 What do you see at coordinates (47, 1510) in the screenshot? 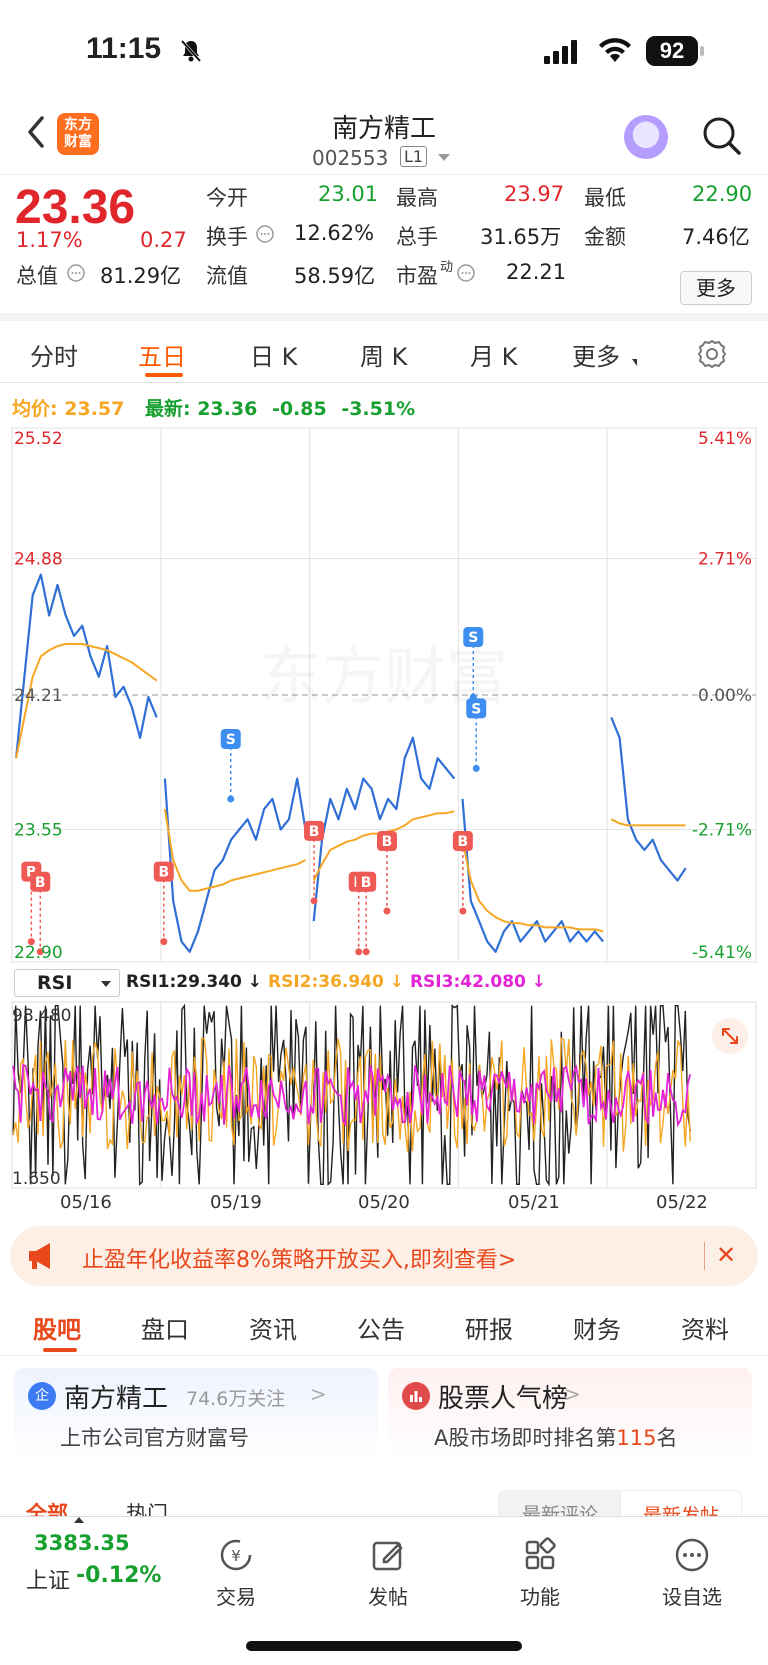
I see `filter-all: 全部` at bounding box center [47, 1510].